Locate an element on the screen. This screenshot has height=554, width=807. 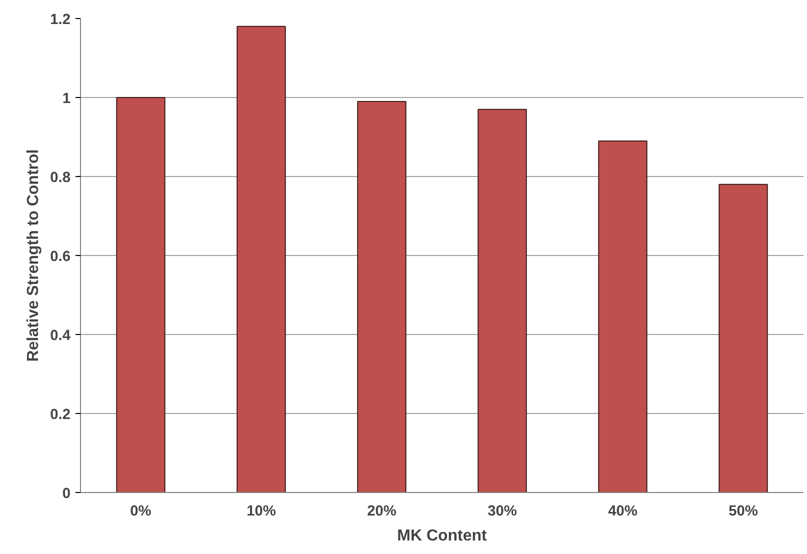
y-tick-label: 0 is located at coordinates (66, 494).